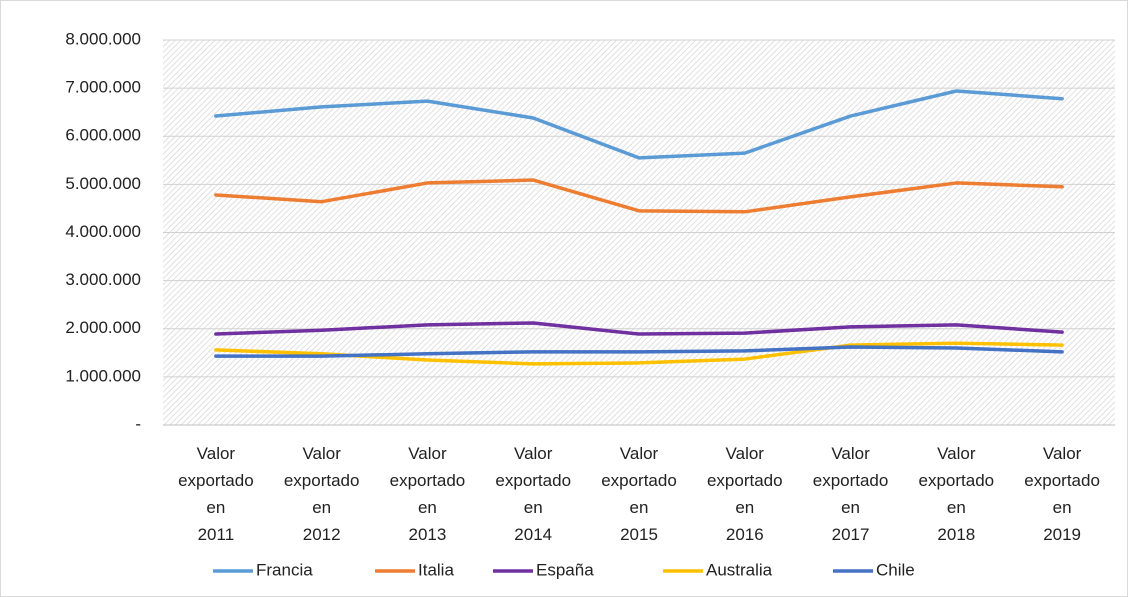  Describe the element at coordinates (895, 569) in the screenshot. I see `legend-label: Chile` at that location.